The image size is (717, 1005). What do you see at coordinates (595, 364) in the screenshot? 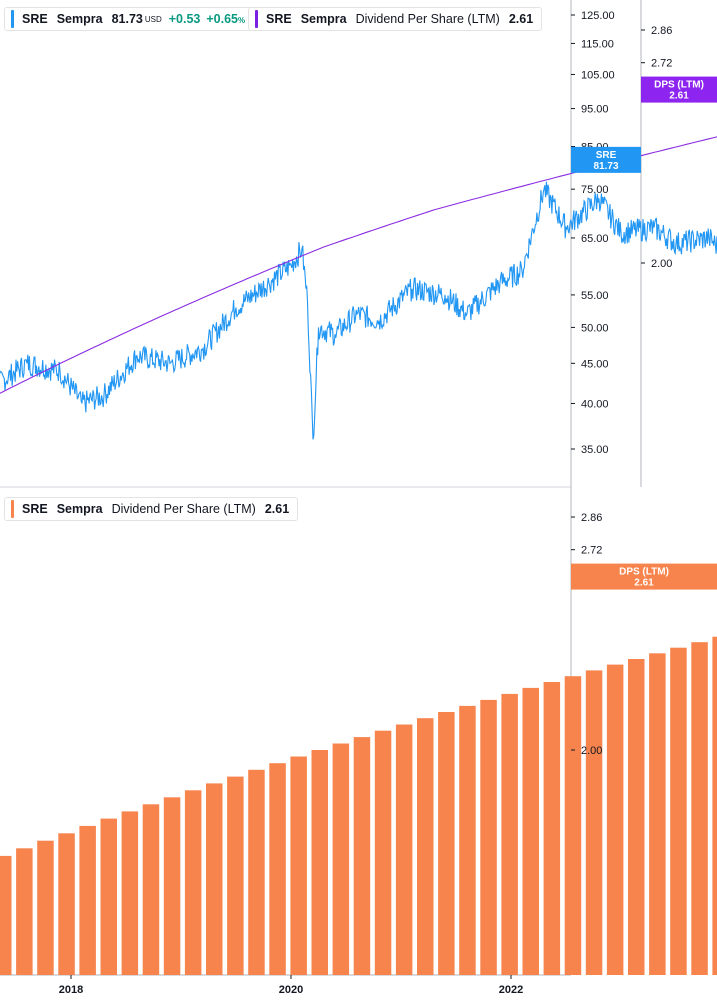
I see `price-axis-tick-label: 45.00` at bounding box center [595, 364].